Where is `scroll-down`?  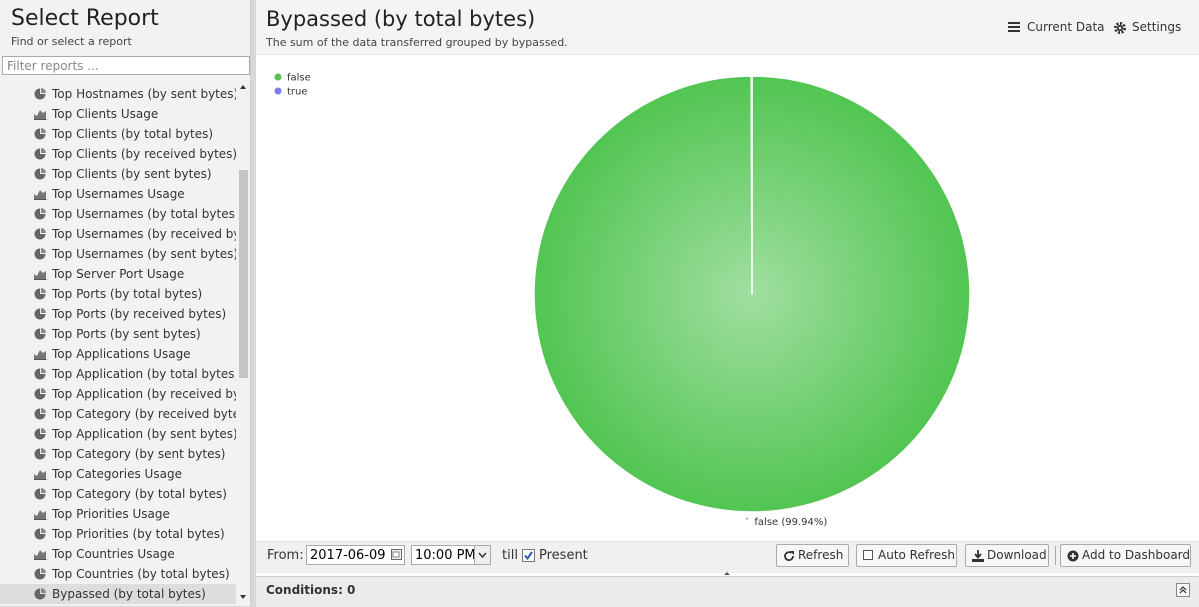
scroll-down is located at coordinates (243, 597).